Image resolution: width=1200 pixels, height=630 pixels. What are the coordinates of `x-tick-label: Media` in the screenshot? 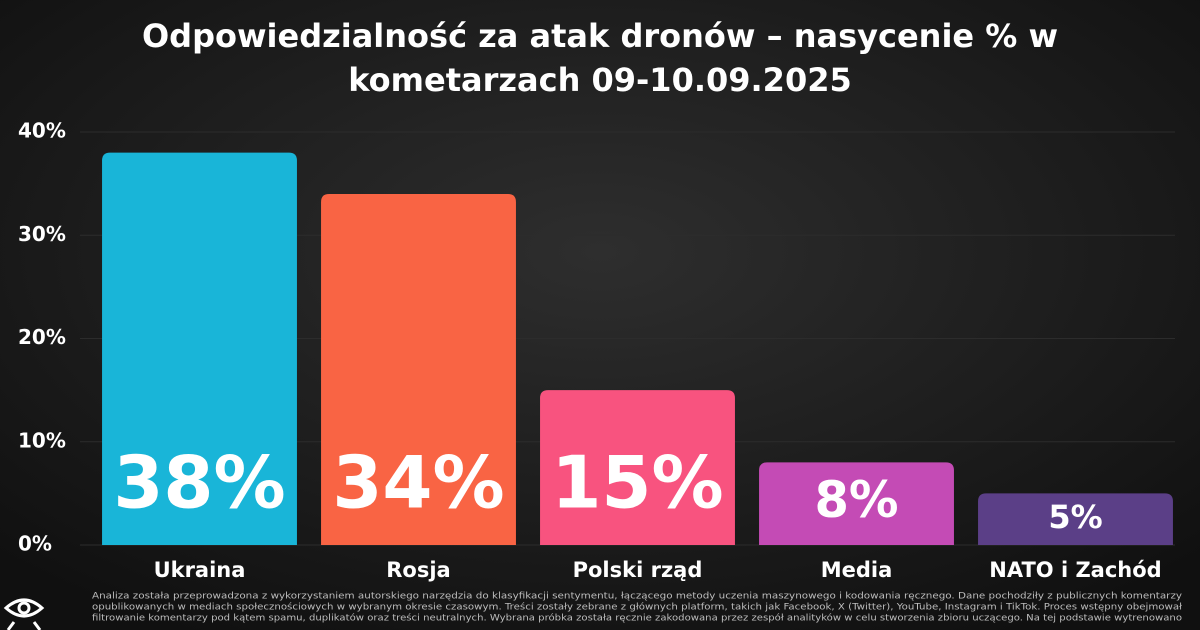 It's located at (857, 570).